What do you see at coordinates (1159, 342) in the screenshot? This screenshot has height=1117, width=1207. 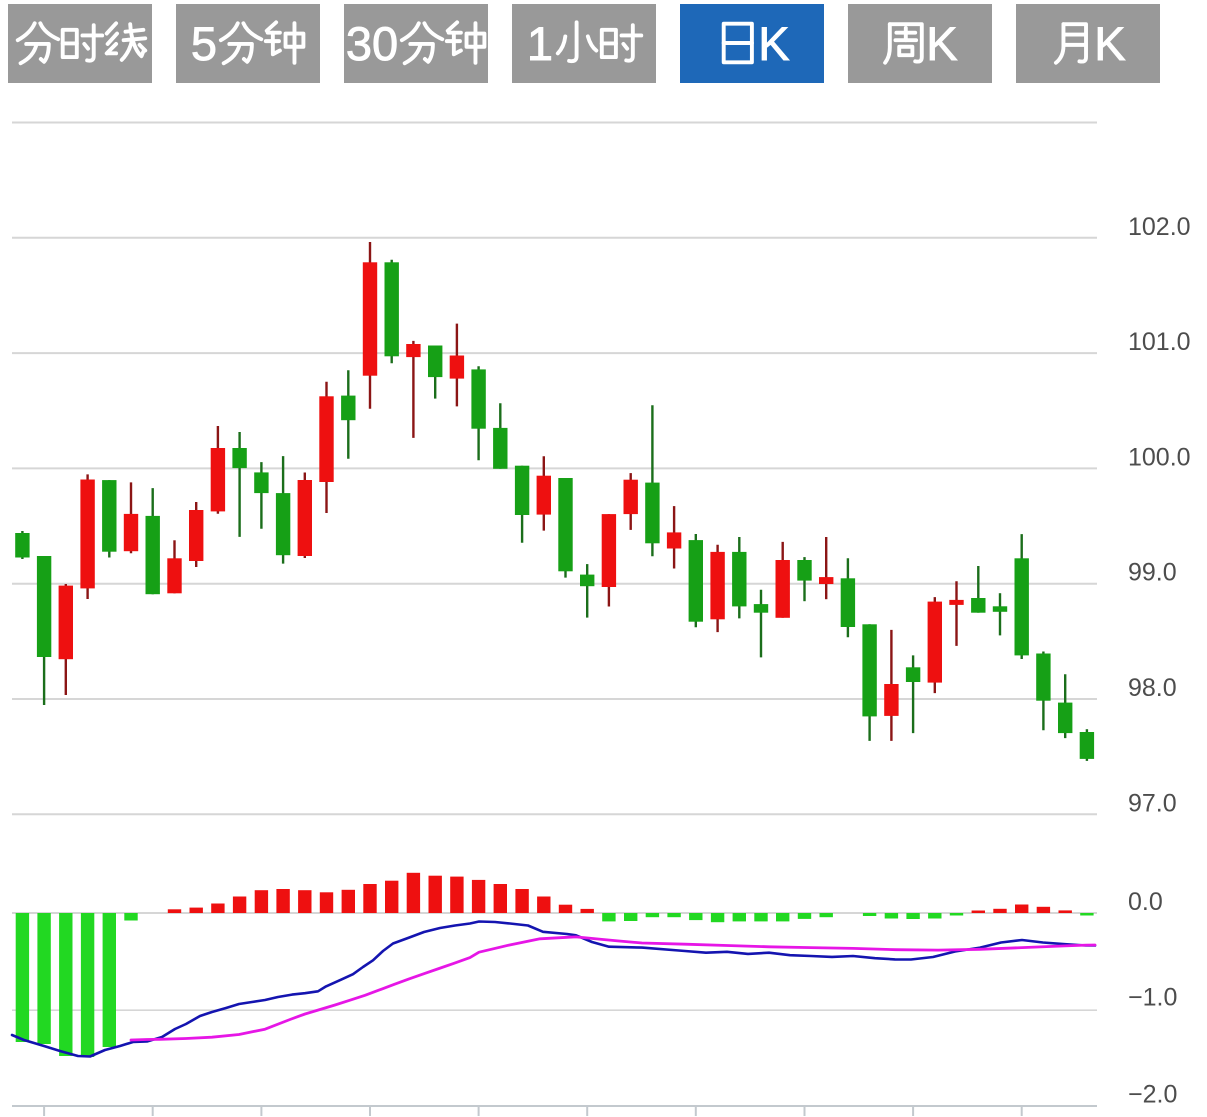 I see `svg-text: 101.0` at bounding box center [1159, 342].